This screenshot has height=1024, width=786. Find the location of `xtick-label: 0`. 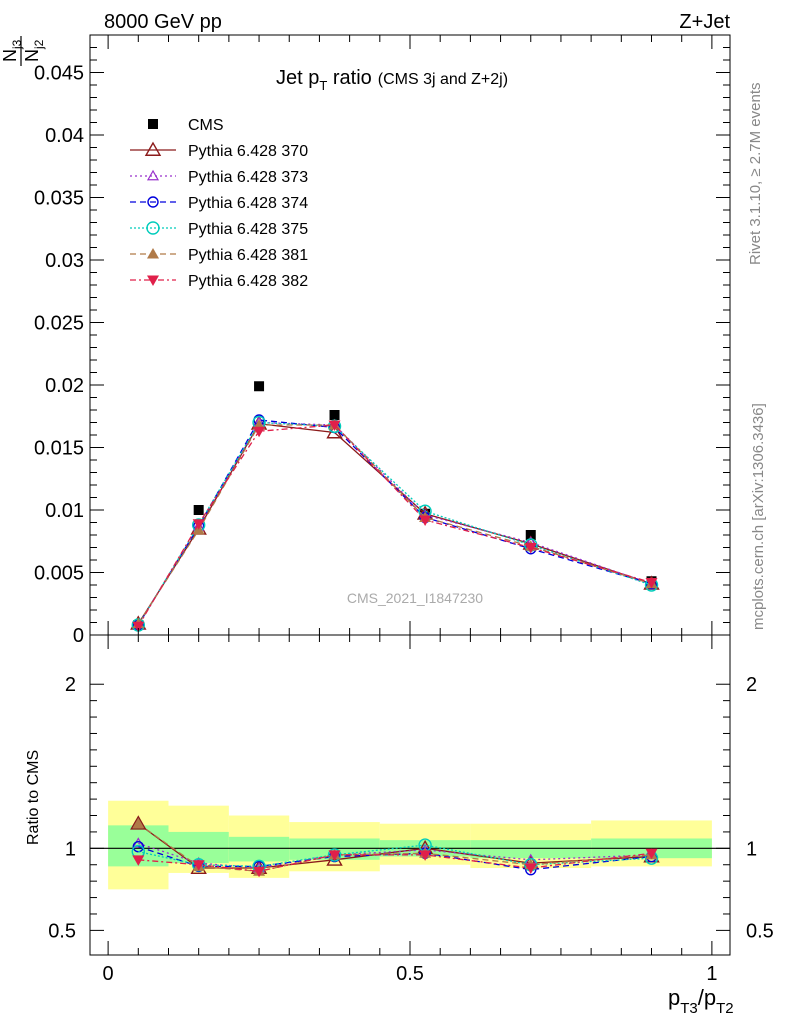

xtick-label: 0 is located at coordinates (108, 974).